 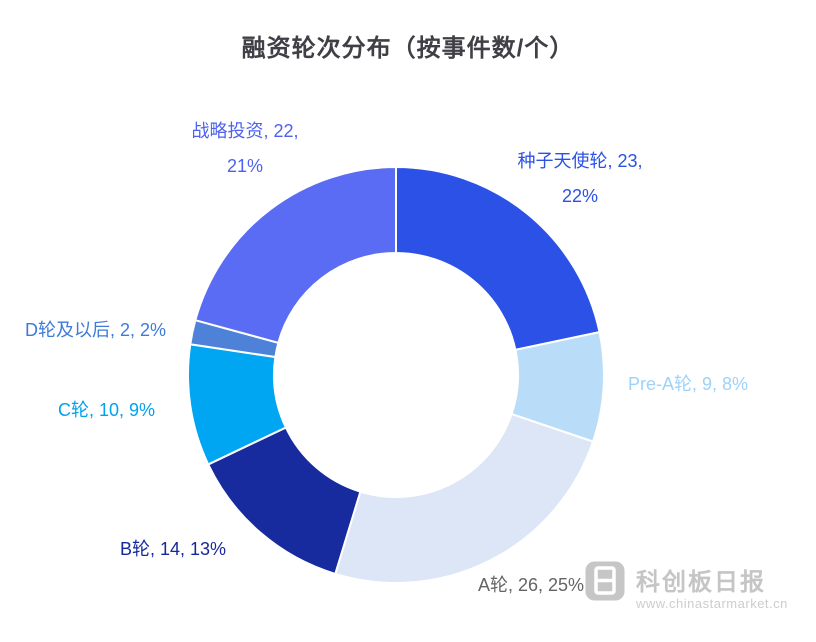 I want to click on brand-url: www.chinastarmarket.cn, so click(x=712, y=603).